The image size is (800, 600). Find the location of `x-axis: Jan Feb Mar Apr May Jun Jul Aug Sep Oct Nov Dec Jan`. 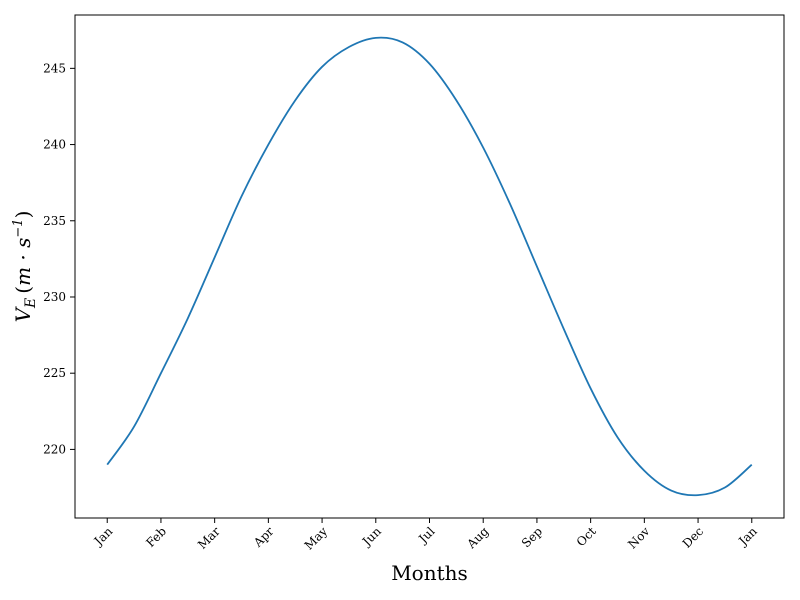

x-axis: Jan Feb Mar Apr May Jun Jul Aug Sep Oct Nov Dec Jan is located at coordinates (425, 535).